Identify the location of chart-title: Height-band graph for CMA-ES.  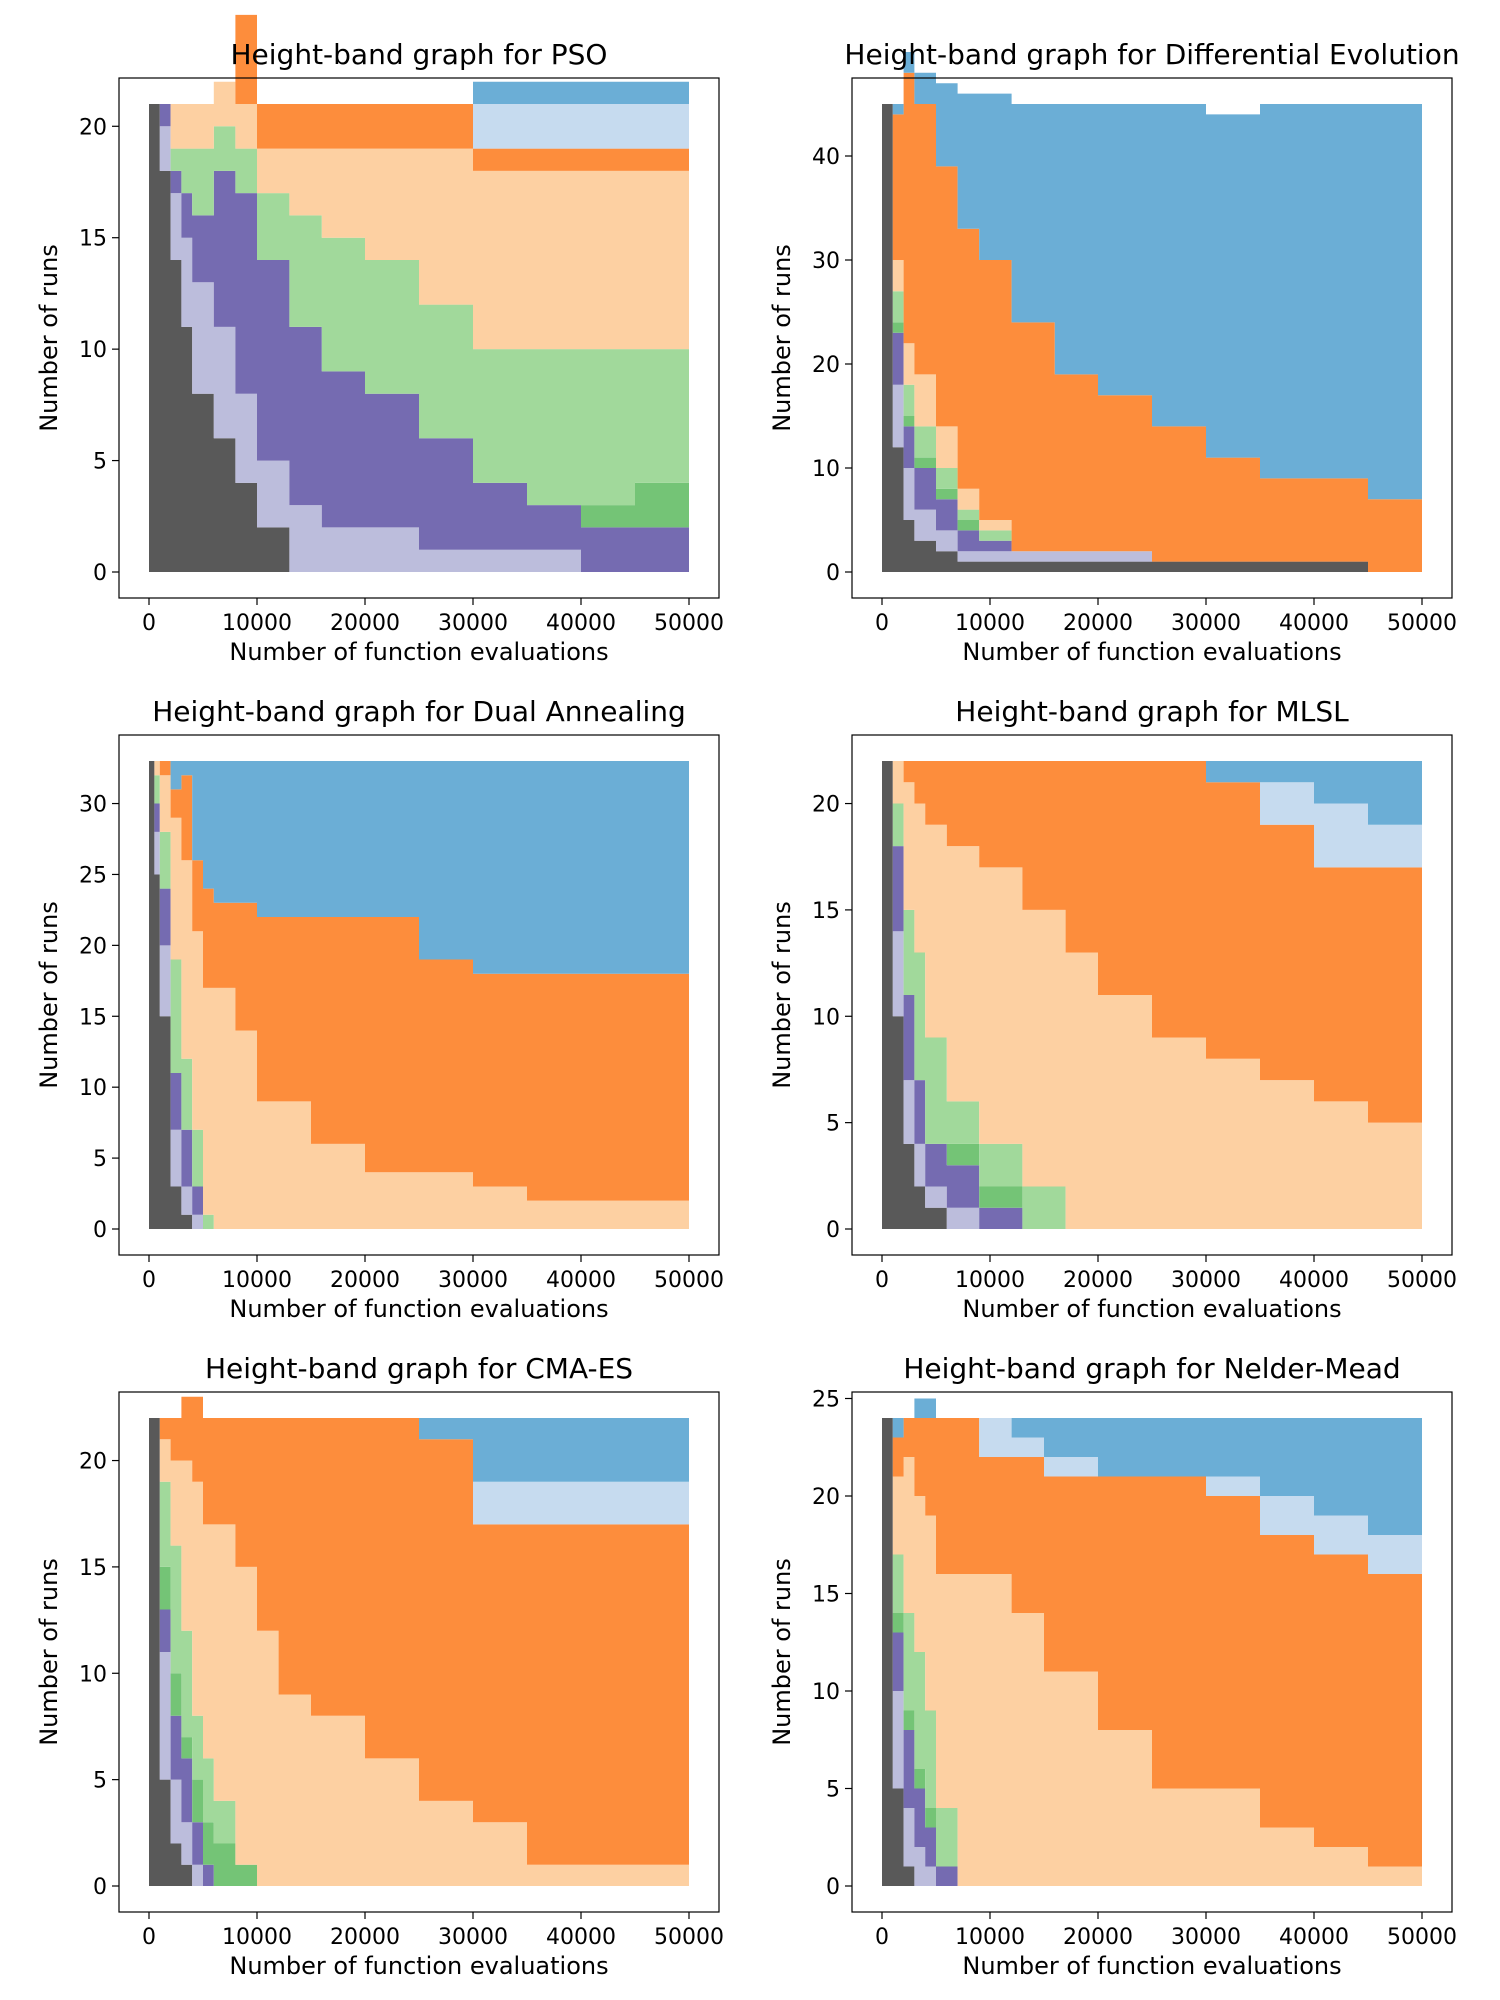
(419, 1368).